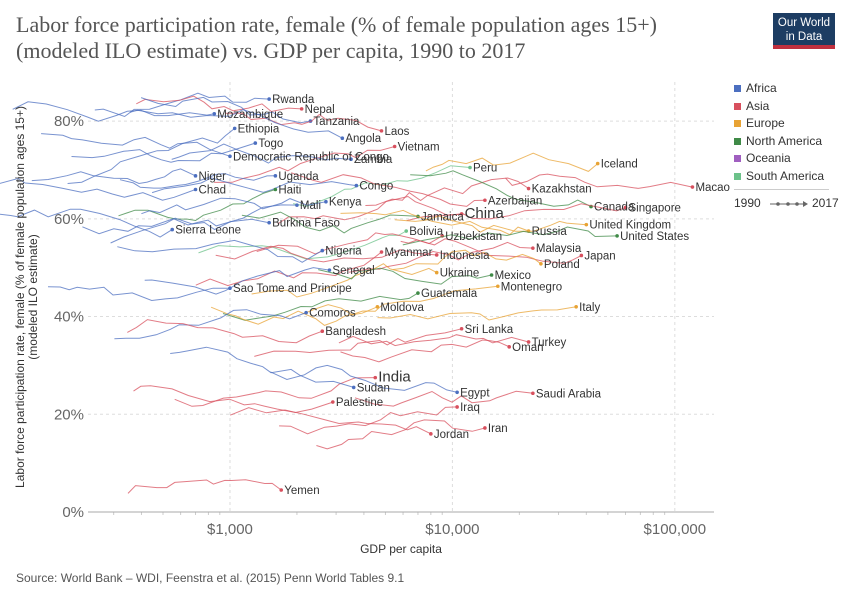 Image resolution: width=850 pixels, height=600 pixels. Describe the element at coordinates (789, 204) in the screenshot. I see `timeline-arrow-icon` at that location.